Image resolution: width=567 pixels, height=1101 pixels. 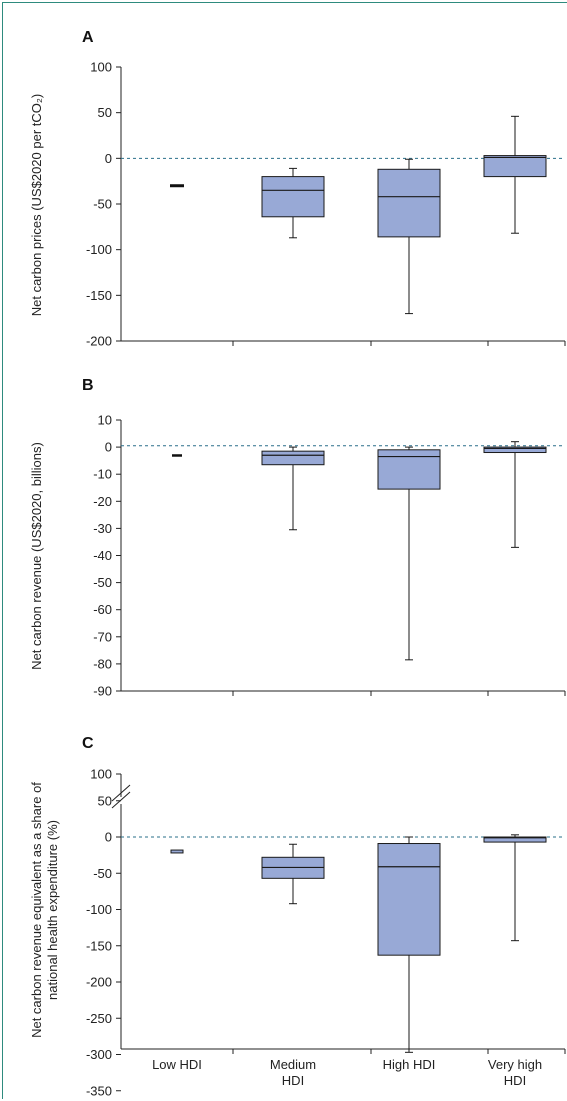 What do you see at coordinates (102, 691) in the screenshot?
I see `y-tick-label: -90` at bounding box center [102, 691].